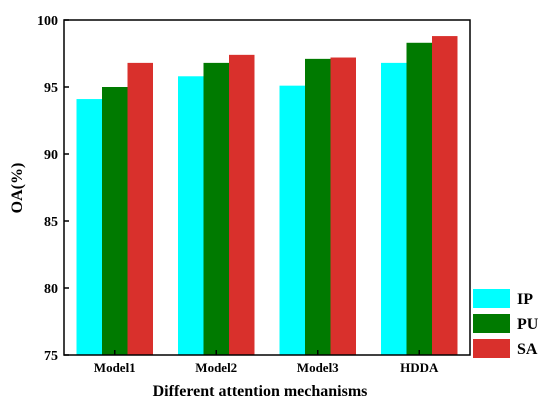 This screenshot has width=550, height=409. I want to click on bar-sa-model3, so click(343, 206).